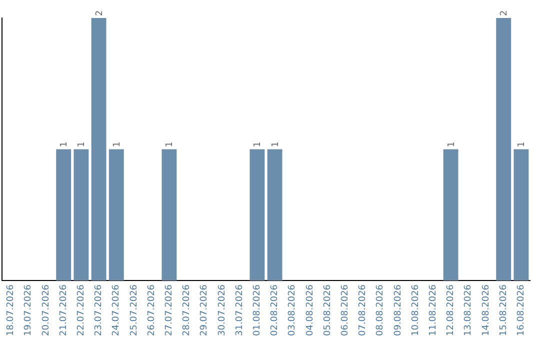 This screenshot has width=540, height=340. Describe the element at coordinates (239, 310) in the screenshot. I see `x-tick-label: 31.07.2026` at that location.